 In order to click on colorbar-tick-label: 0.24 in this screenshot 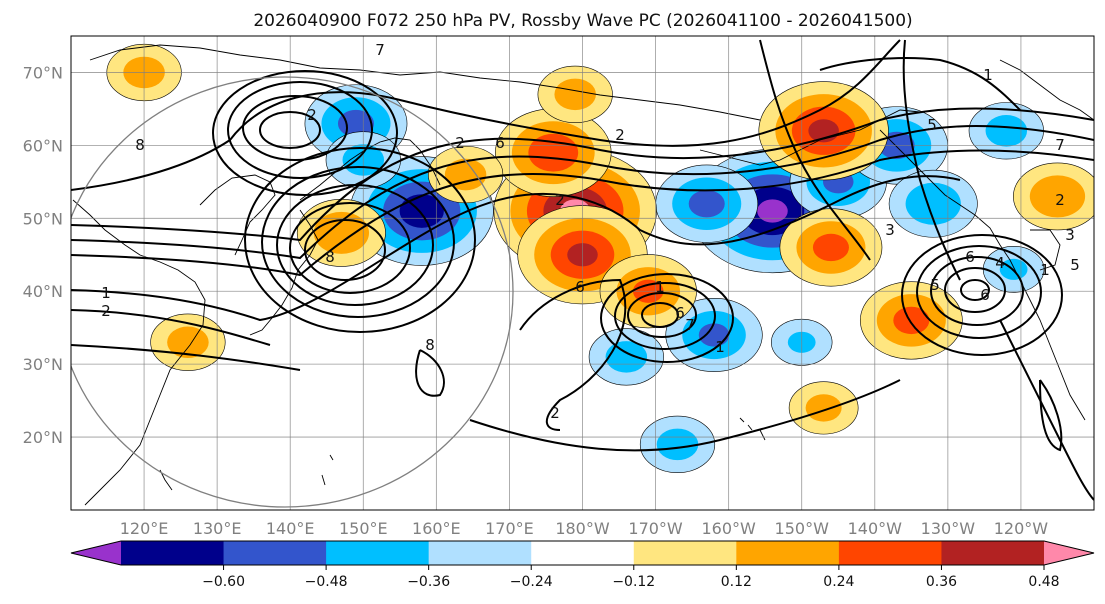, I will do `click(838, 582)`.